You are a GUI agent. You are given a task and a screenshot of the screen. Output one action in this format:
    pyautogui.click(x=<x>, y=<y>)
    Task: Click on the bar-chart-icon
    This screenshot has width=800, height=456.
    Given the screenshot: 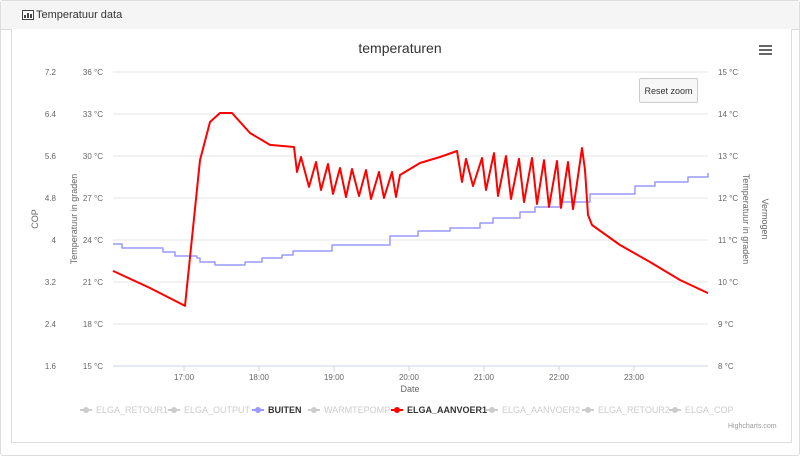 What is the action you would take?
    pyautogui.click(x=28, y=15)
    